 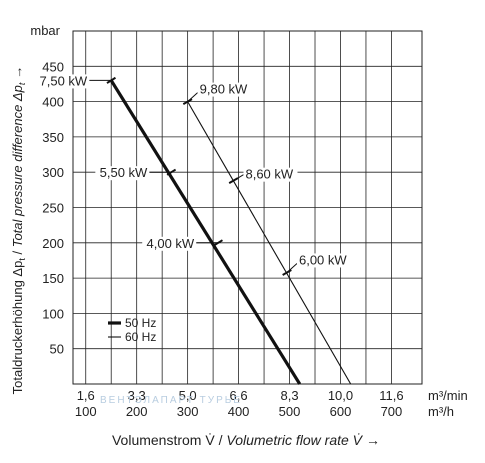 What do you see at coordinates (53, 243) in the screenshot?
I see `y-tick-label: 200` at bounding box center [53, 243].